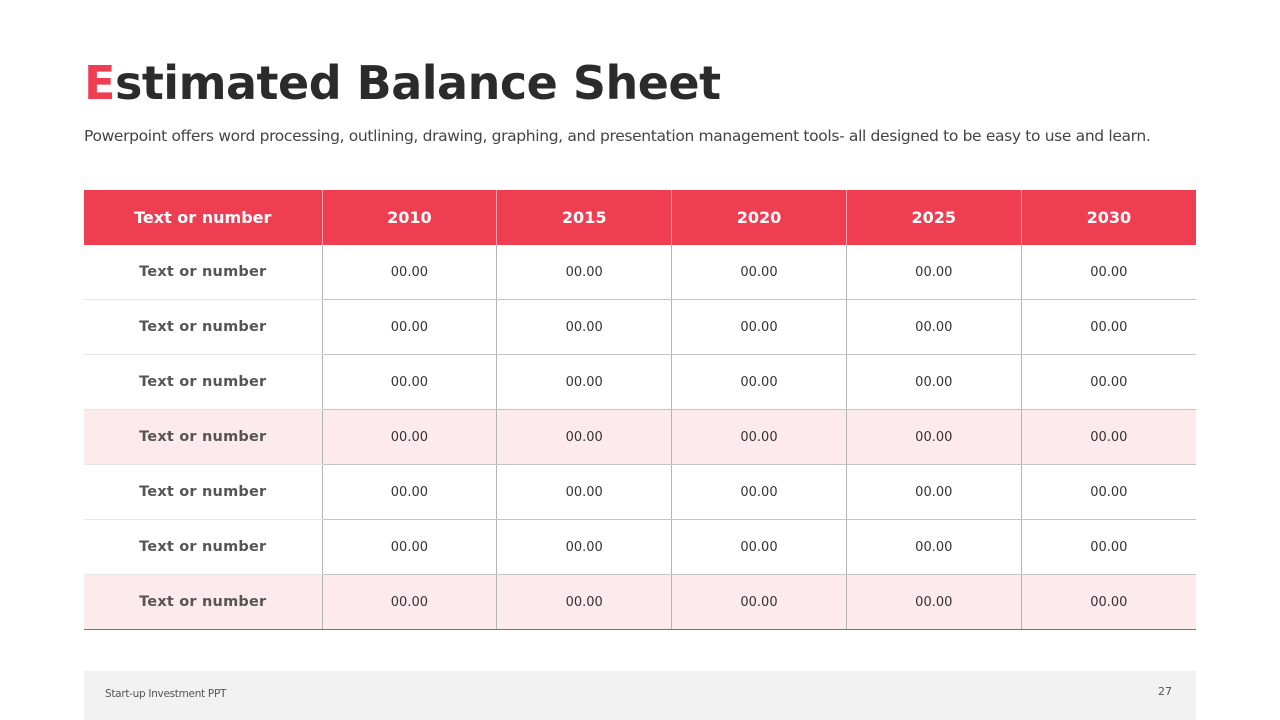 The width and height of the screenshot is (1280, 720). Describe the element at coordinates (99, 83) in the screenshot. I see `title-accent-letter: E` at that location.